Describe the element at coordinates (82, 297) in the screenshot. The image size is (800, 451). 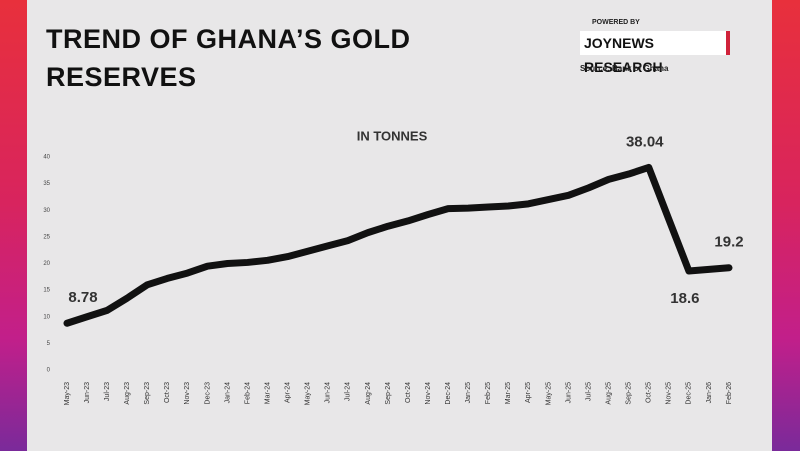
I see `data-label: 8.78` at that location.